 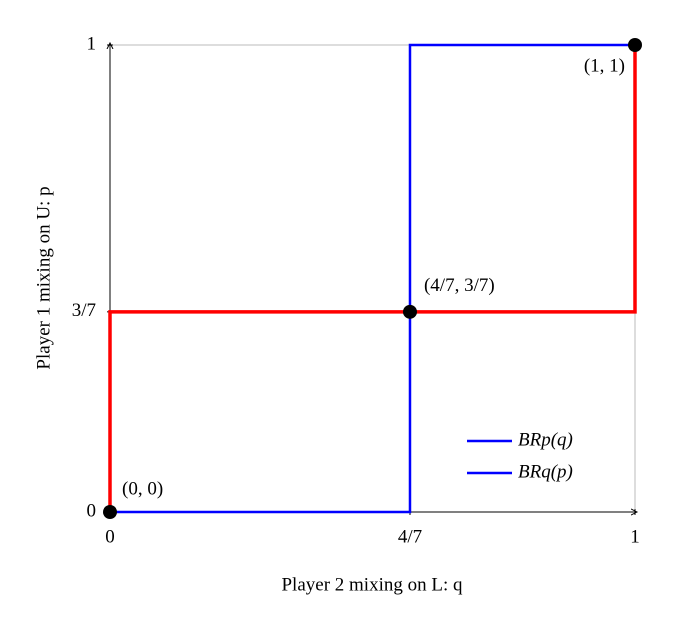 What do you see at coordinates (92, 510) in the screenshot?
I see `y-tick-label: 0` at bounding box center [92, 510].